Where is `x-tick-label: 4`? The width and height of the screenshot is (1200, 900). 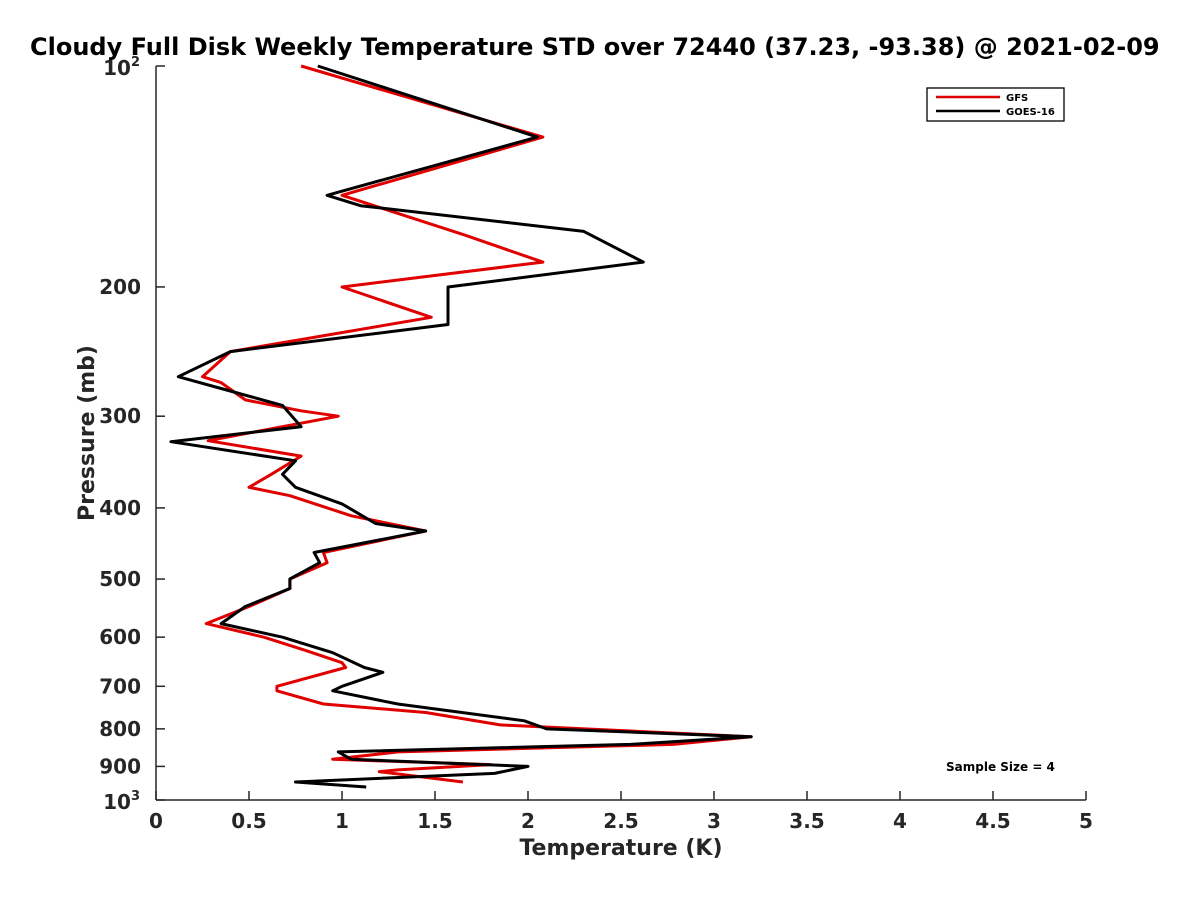
x-tick-label: 4 is located at coordinates (900, 821).